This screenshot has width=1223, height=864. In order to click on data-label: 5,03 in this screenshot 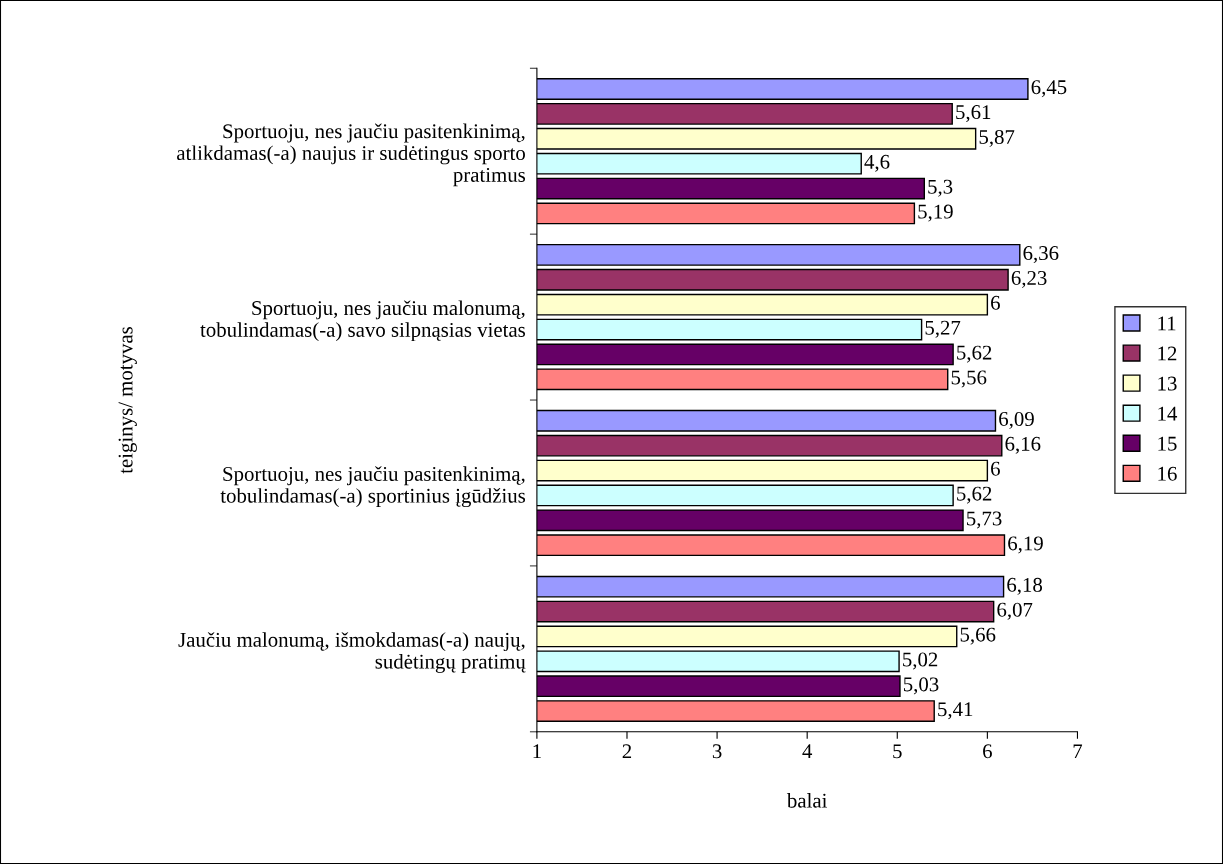, I will do `click(921, 686)`.